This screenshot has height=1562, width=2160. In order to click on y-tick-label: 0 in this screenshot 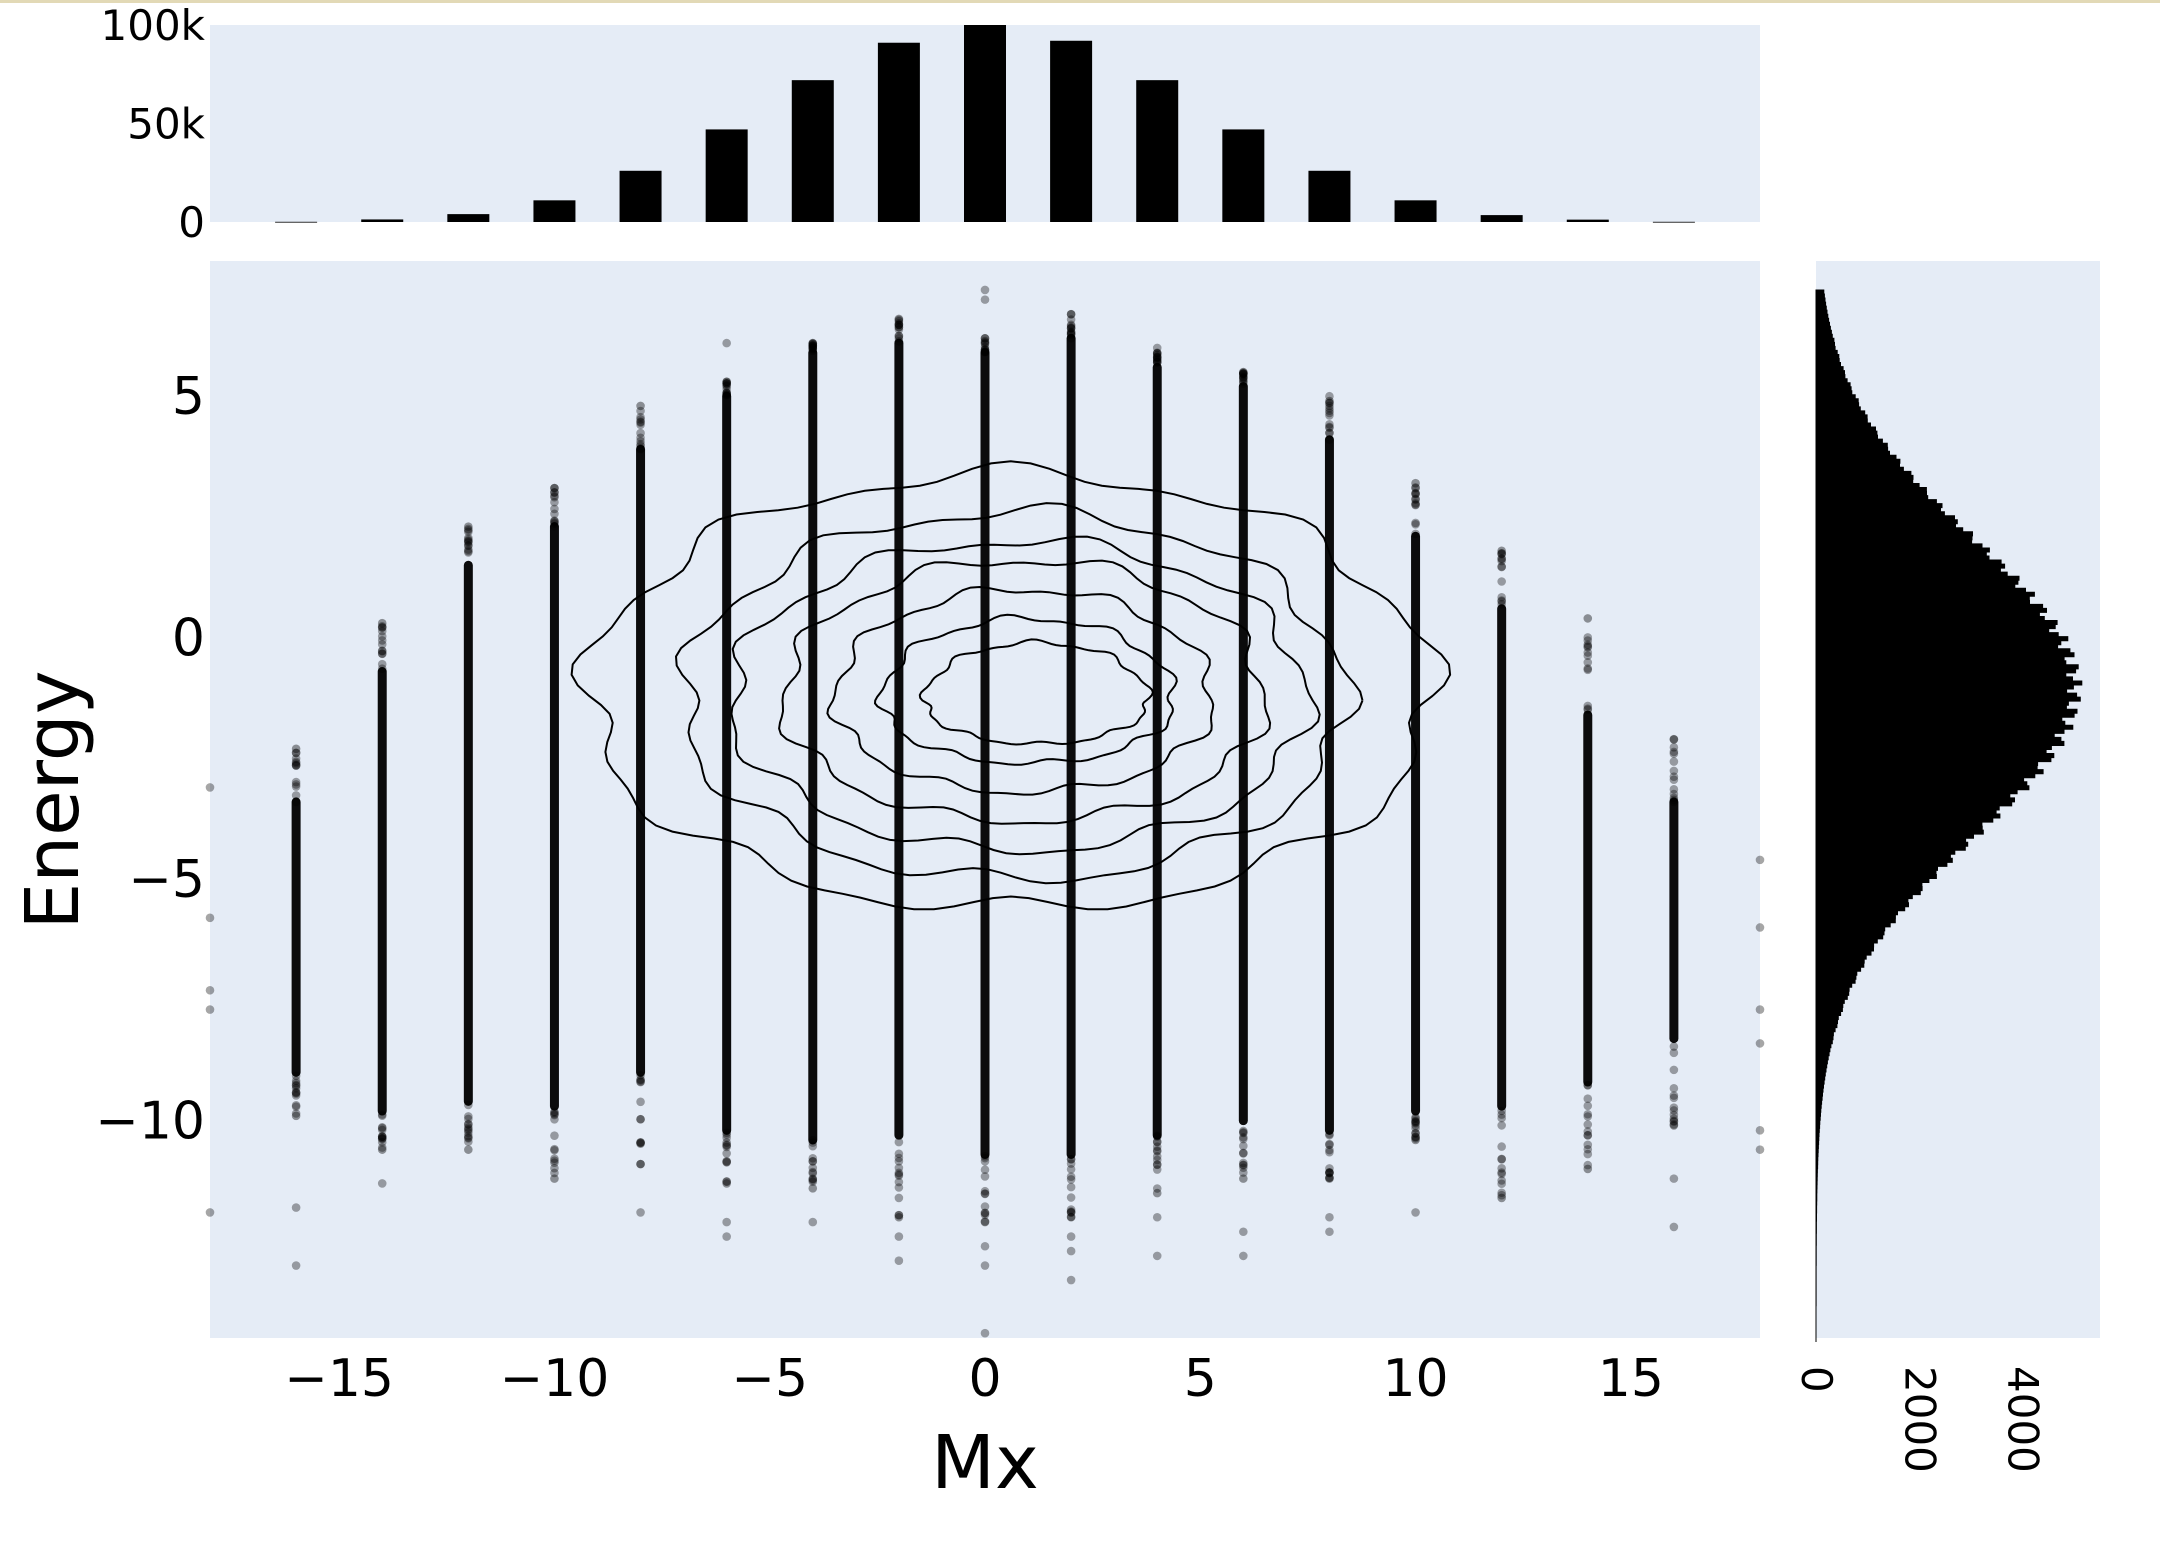, I will do `click(188, 639)`.